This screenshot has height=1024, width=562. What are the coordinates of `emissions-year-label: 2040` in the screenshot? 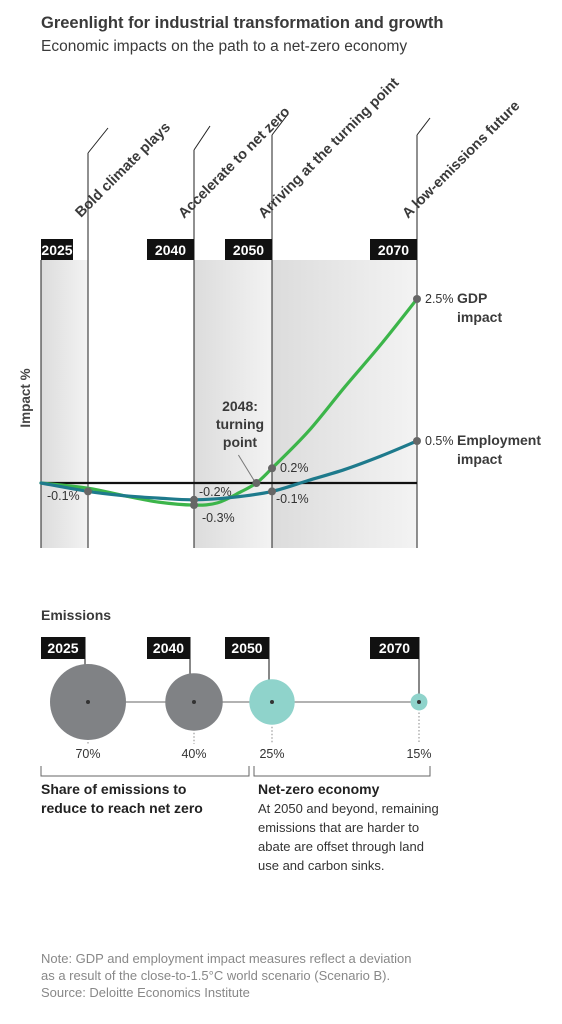 It's located at (168, 648).